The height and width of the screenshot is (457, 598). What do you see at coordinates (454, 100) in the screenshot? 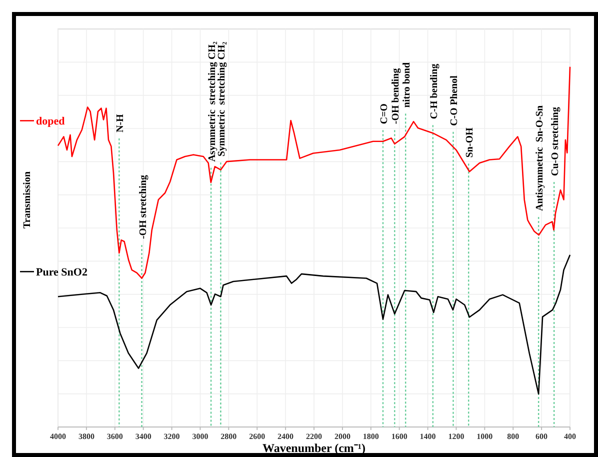
I see `ref-line-label: C-O Phenol` at bounding box center [454, 100].